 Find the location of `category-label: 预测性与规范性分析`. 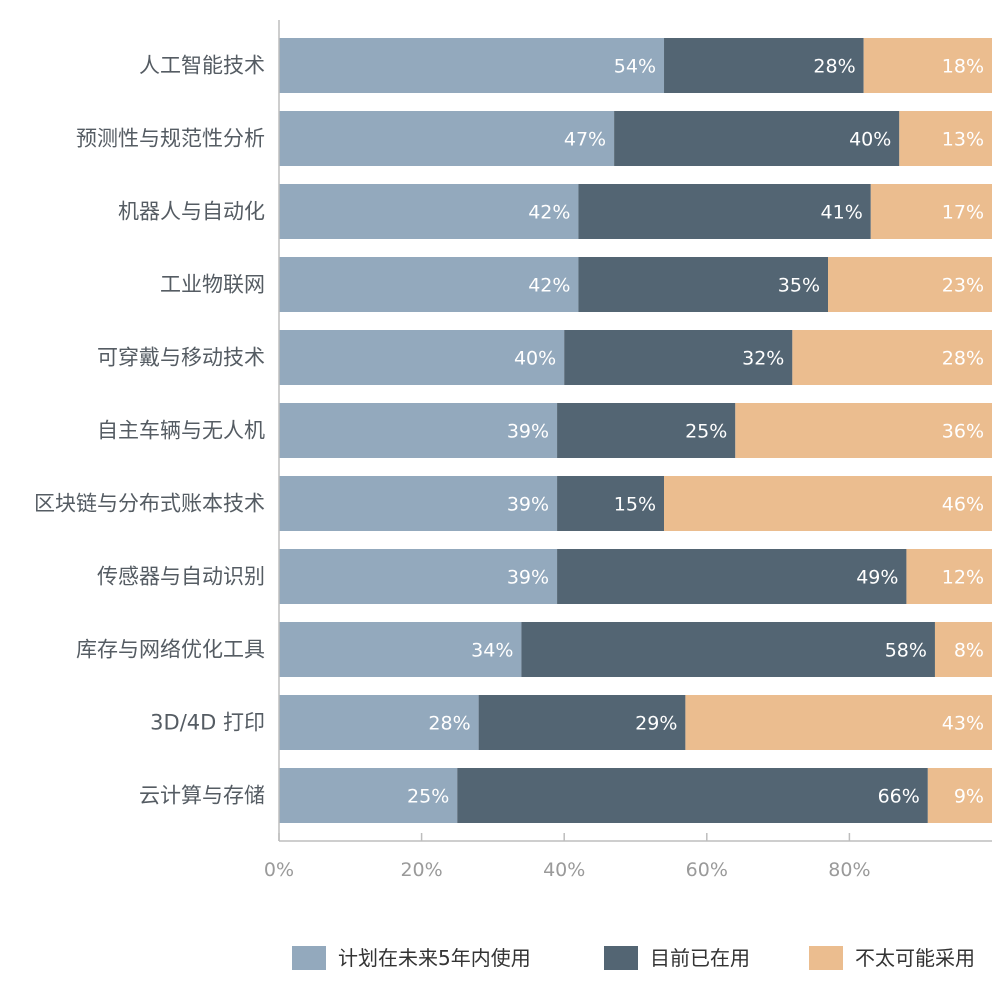

category-label: 预测性与规范性分析 is located at coordinates (170, 139).